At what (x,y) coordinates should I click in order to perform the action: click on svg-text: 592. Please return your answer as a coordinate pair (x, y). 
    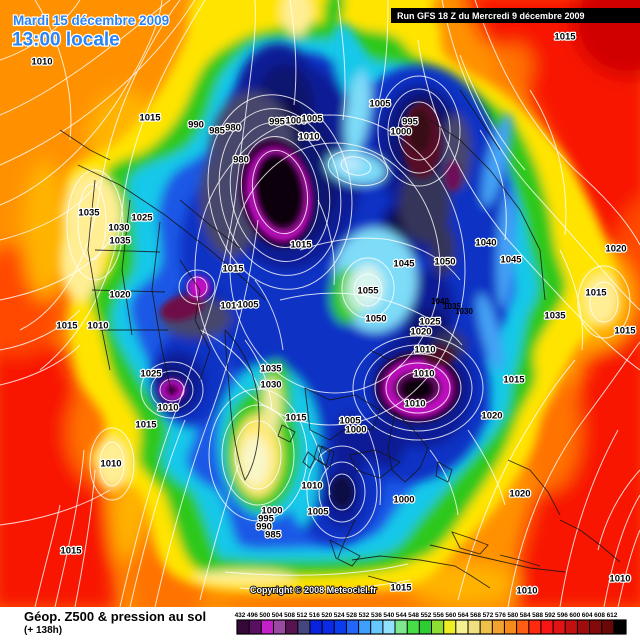
    Looking at the image, I should click on (550, 615).